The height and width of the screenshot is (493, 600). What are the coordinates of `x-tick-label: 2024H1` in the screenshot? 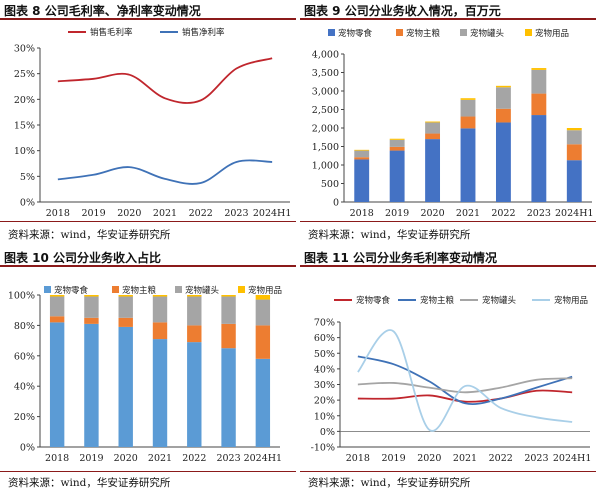 It's located at (263, 458).